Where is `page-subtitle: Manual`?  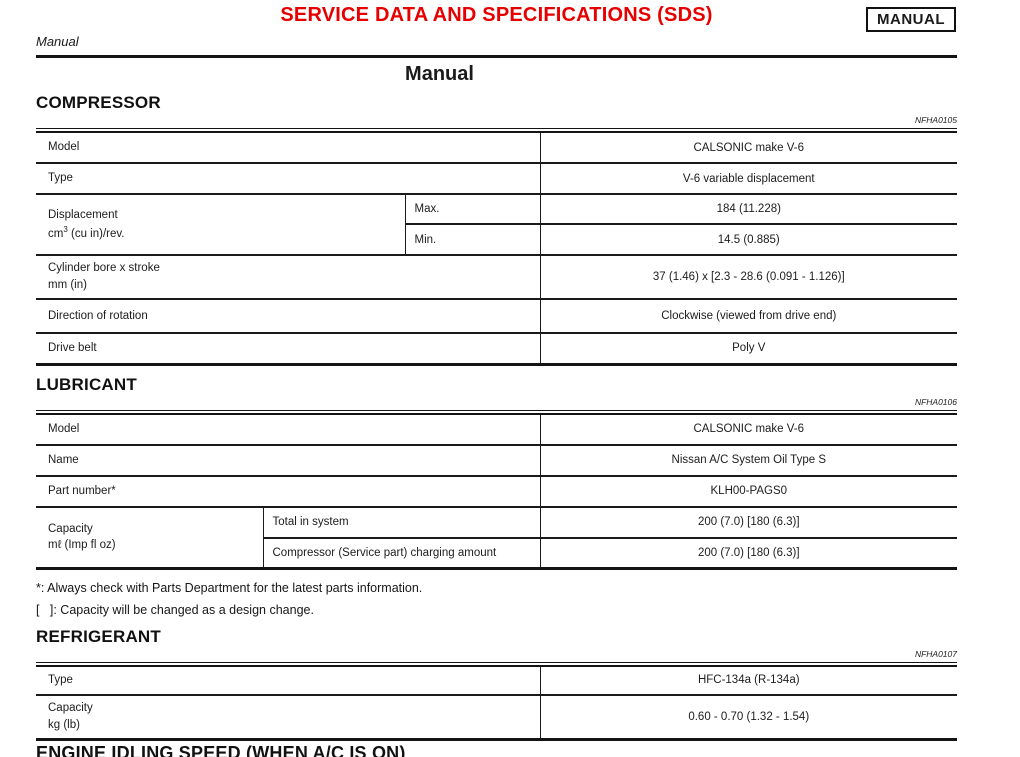
page-subtitle: Manual is located at coordinates (439, 74).